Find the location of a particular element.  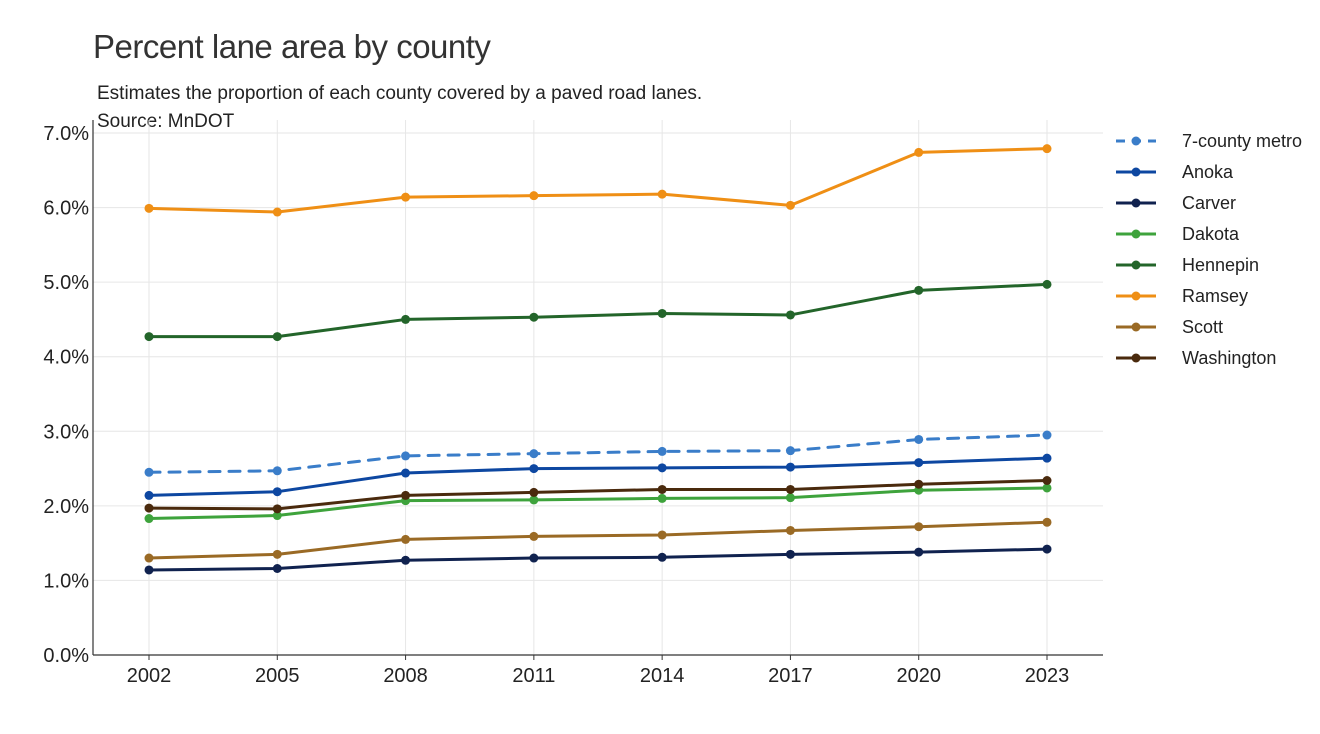

x-tick-label: 2014 is located at coordinates (662, 676).